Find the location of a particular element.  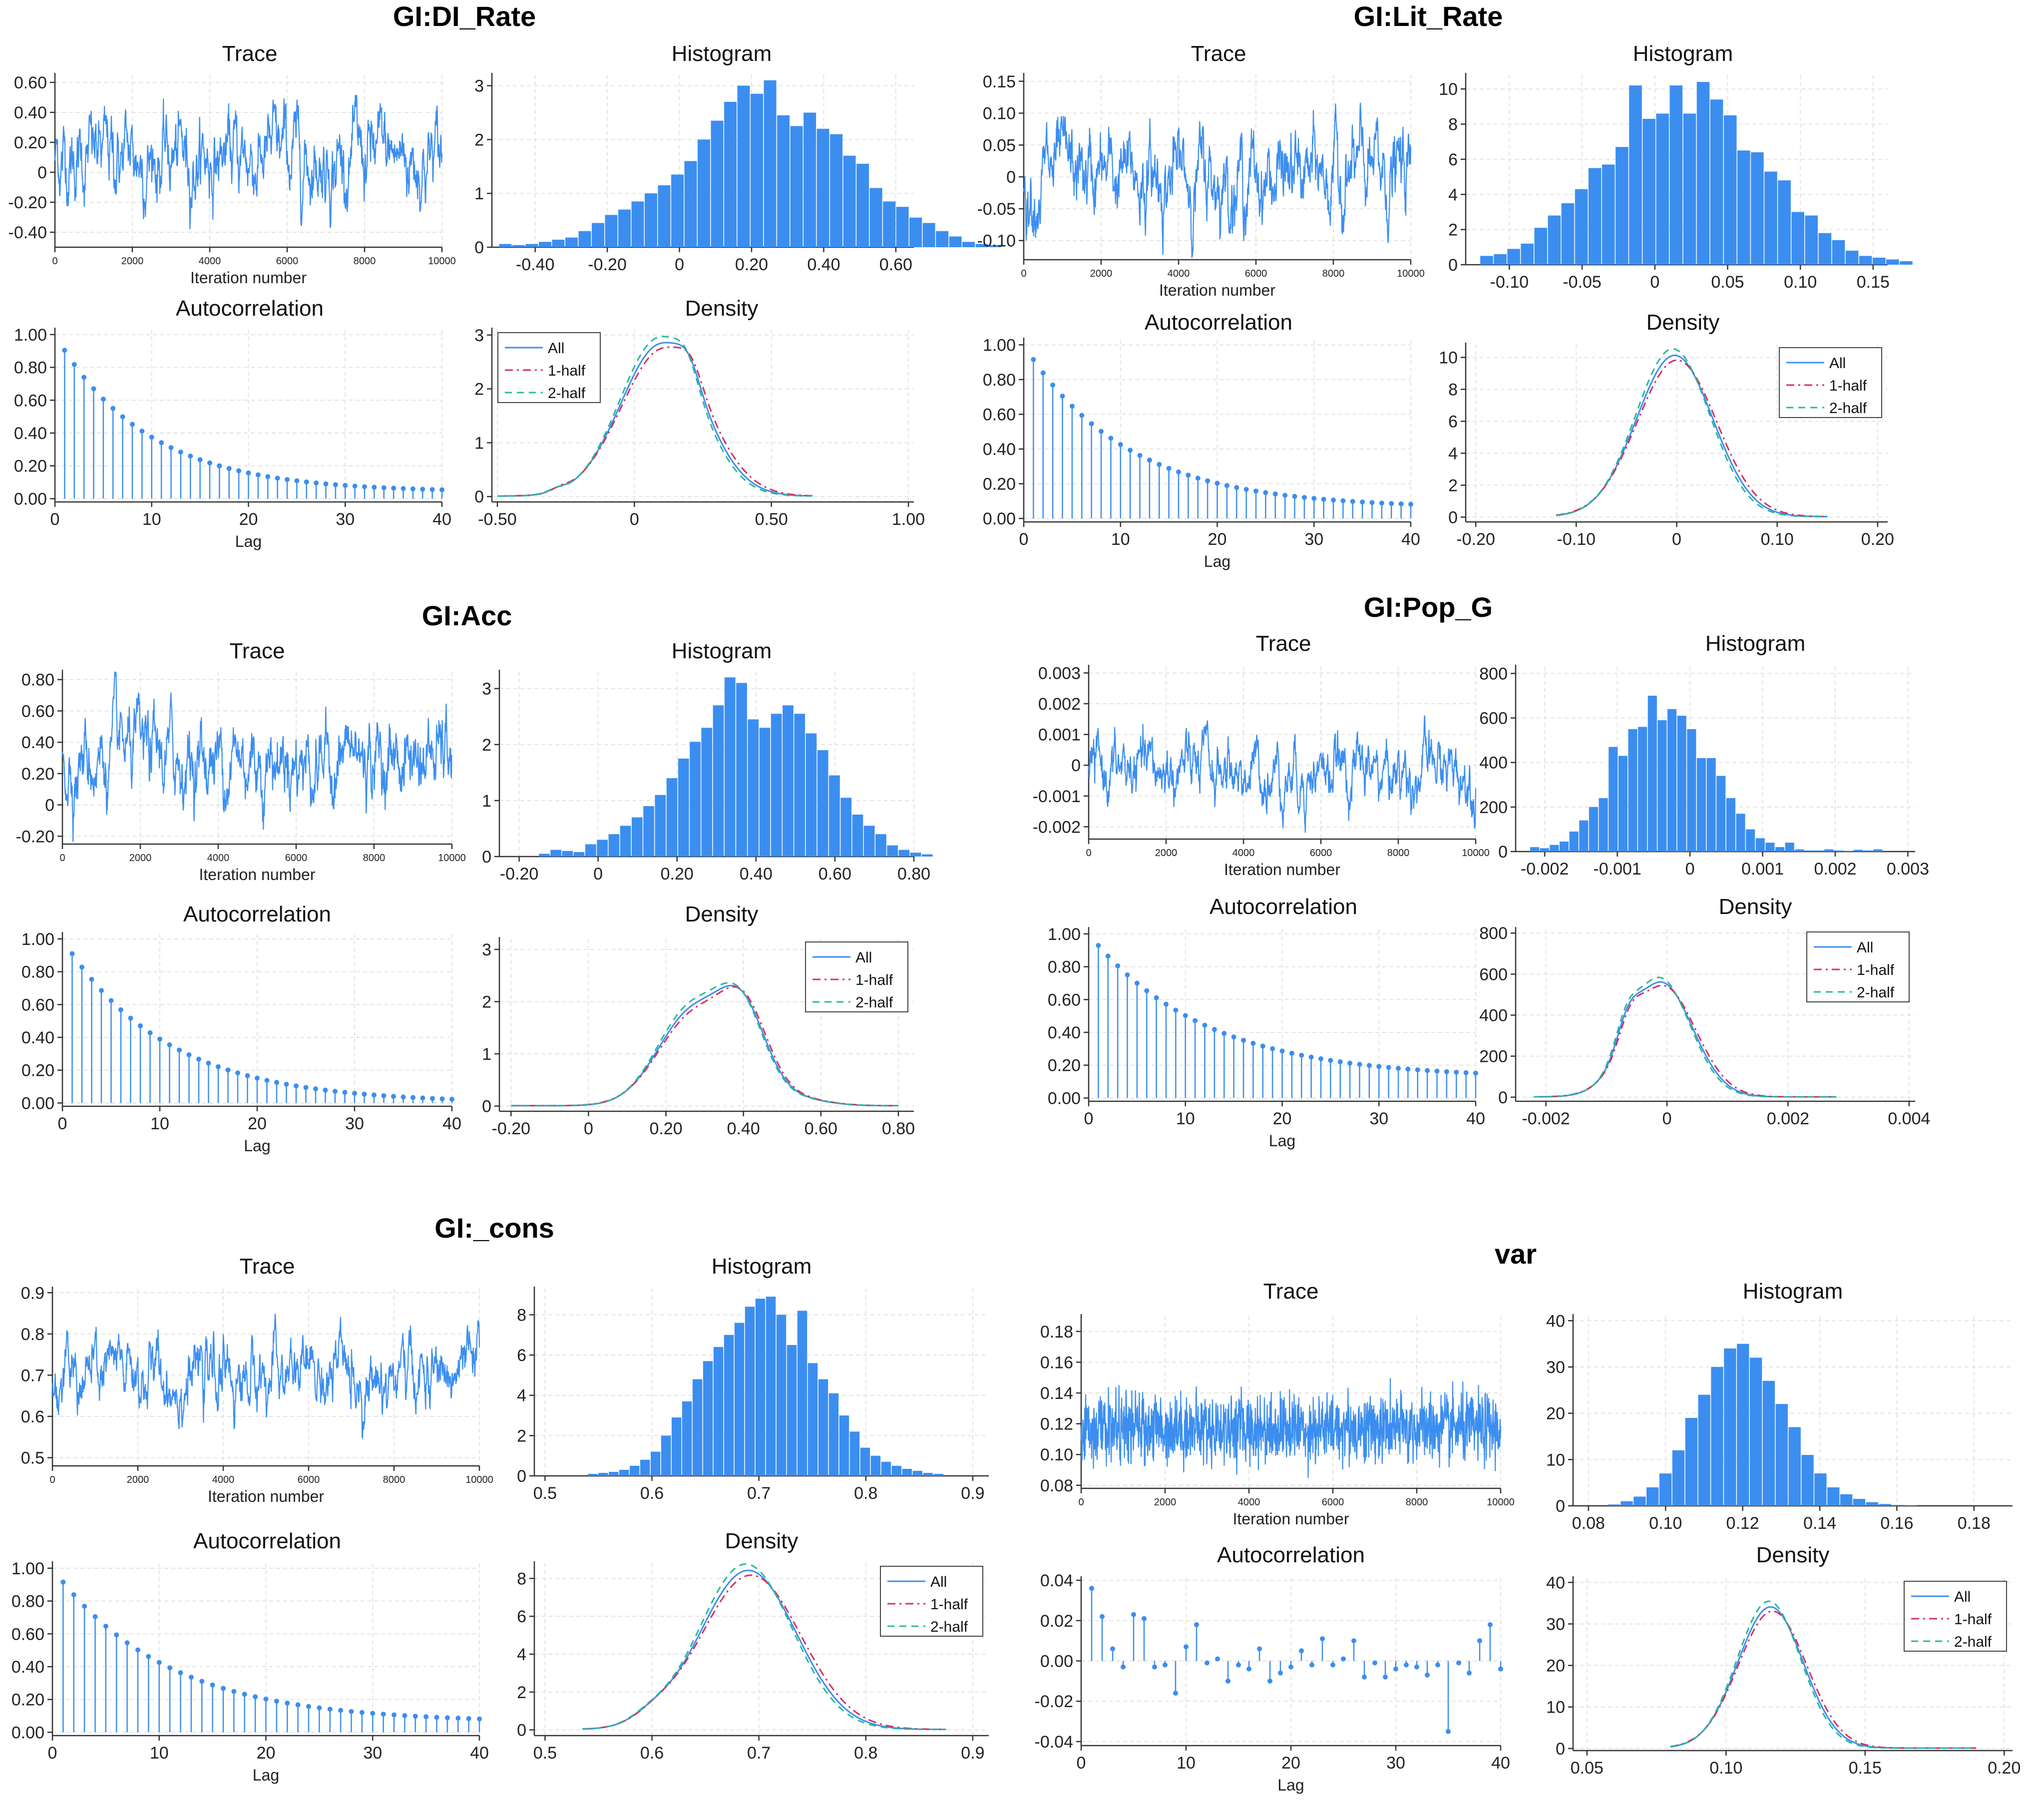

x-tick-label: 0.08 is located at coordinates (1588, 1523).